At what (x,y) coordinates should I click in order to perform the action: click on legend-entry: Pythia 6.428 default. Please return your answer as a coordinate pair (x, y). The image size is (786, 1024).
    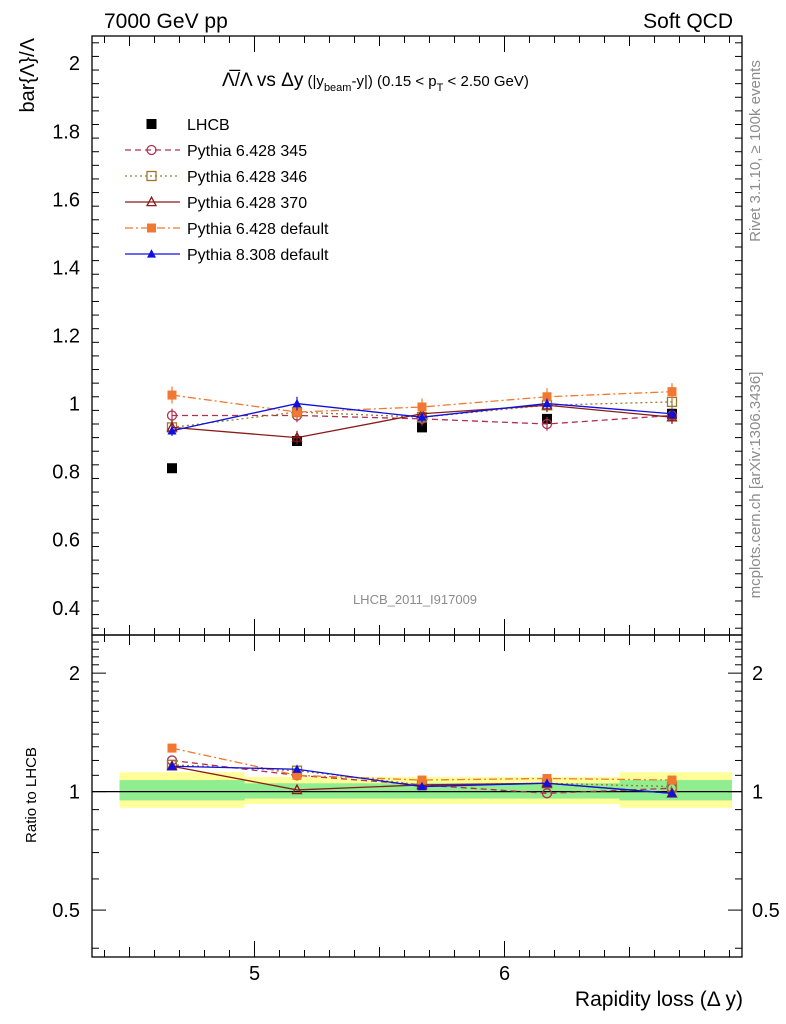
    Looking at the image, I should click on (227, 229).